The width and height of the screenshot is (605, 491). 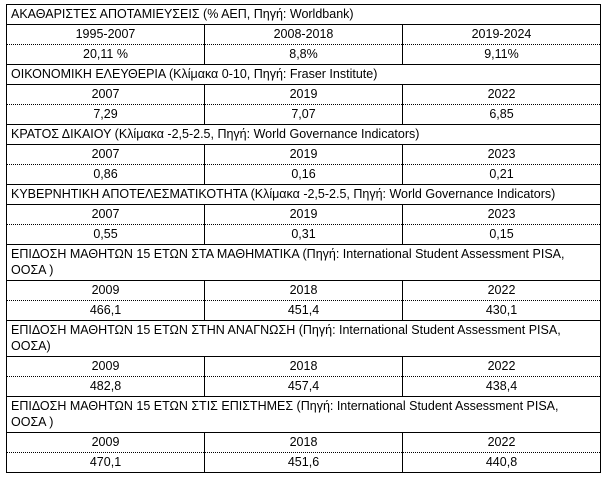 What do you see at coordinates (105, 34) in the screenshot?
I see `period-cell: 1995-2007` at bounding box center [105, 34].